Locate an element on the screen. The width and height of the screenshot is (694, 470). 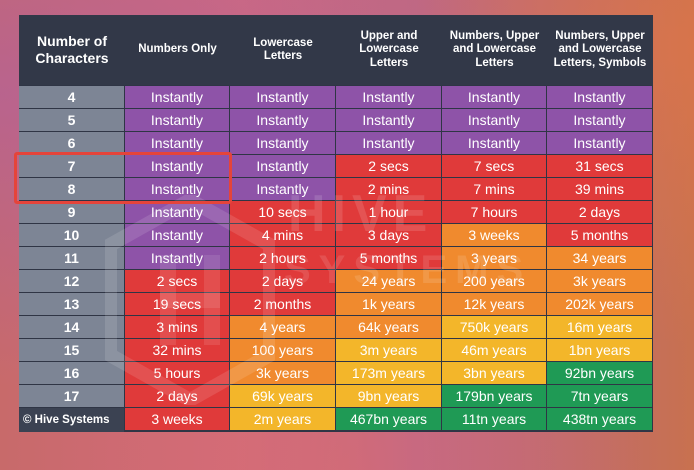
time-cell: 7 hours is located at coordinates (494, 212).